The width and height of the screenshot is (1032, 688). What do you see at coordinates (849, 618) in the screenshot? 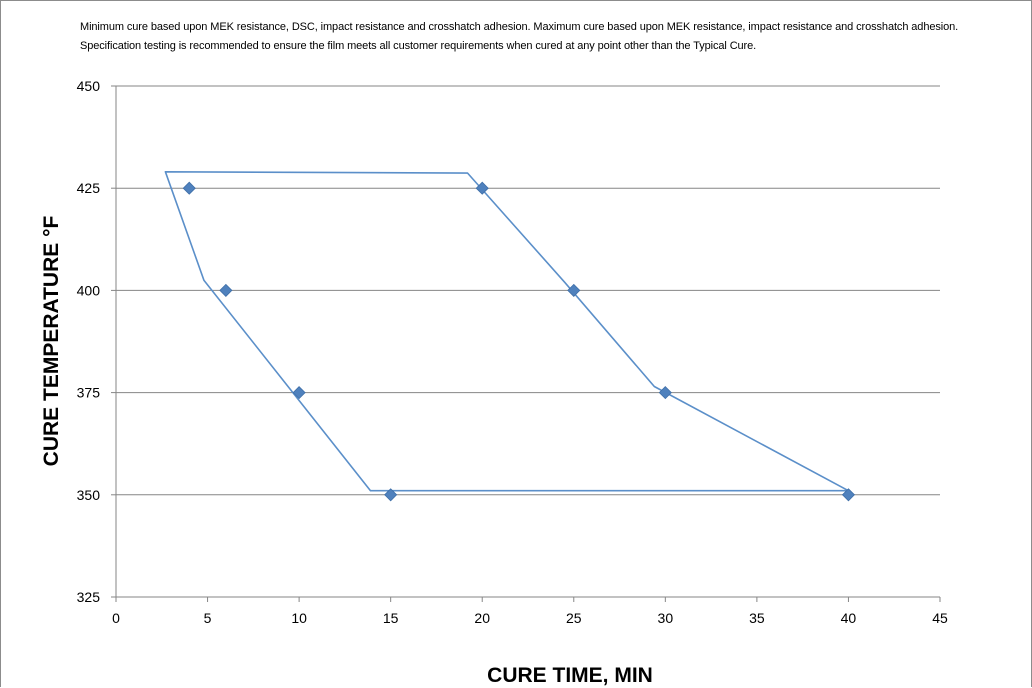
I see `x-tick-label: 40` at bounding box center [849, 618].